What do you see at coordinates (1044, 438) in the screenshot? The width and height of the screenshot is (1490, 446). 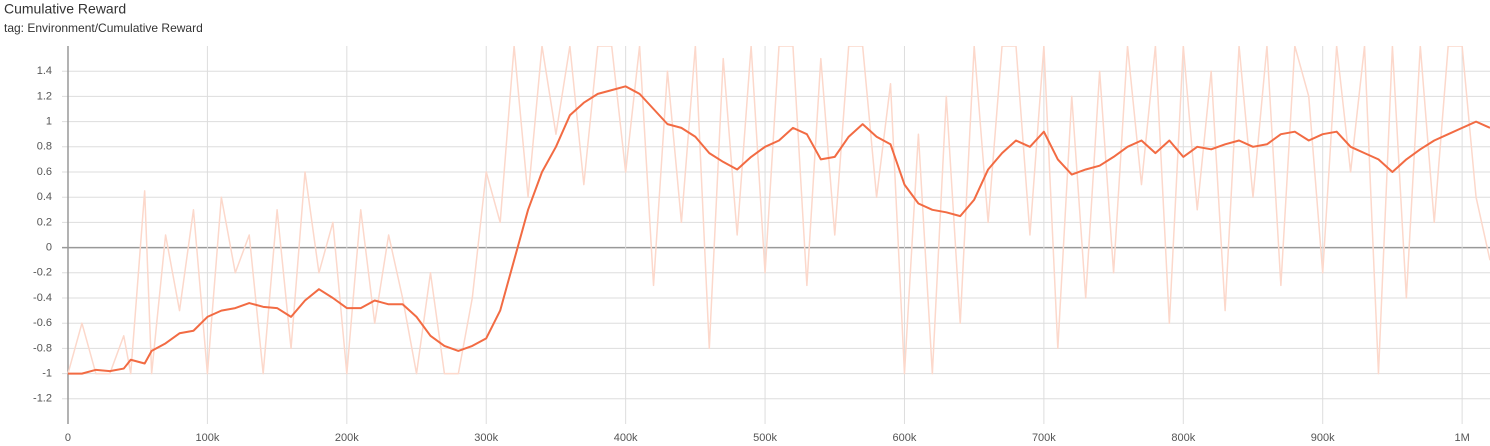 I see `x-tick-label: 700k` at bounding box center [1044, 438].